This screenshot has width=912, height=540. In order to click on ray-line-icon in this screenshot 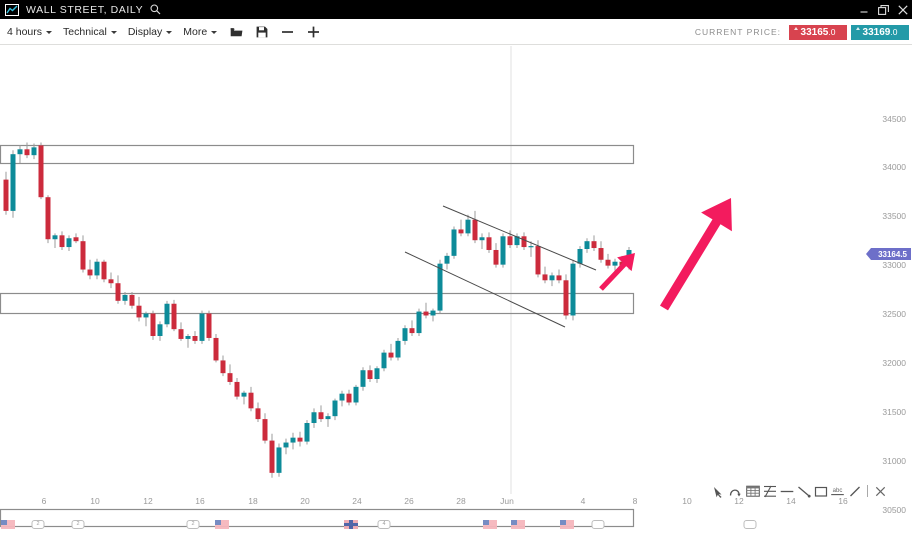, I will do `click(854, 491)`.